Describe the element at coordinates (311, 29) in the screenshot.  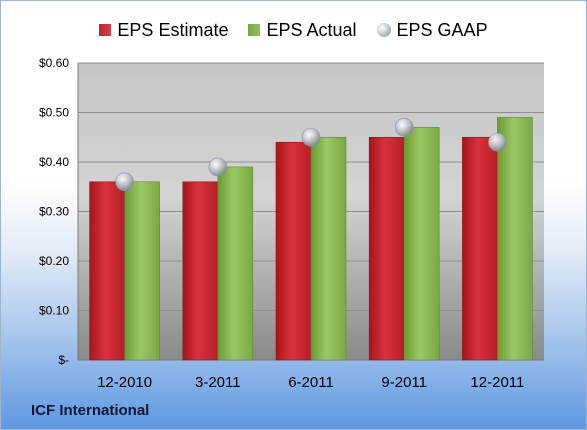
I see `legend-label-actual: EPS Actual` at that location.